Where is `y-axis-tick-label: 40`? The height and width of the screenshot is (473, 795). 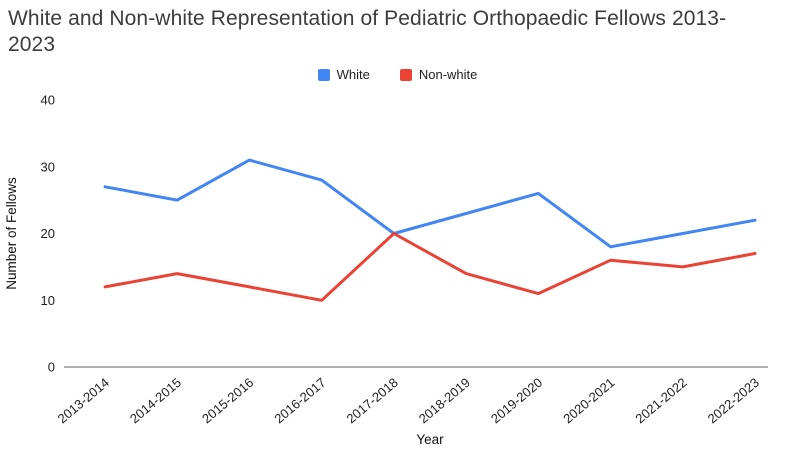 y-axis-tick-label: 40 is located at coordinates (48, 100).